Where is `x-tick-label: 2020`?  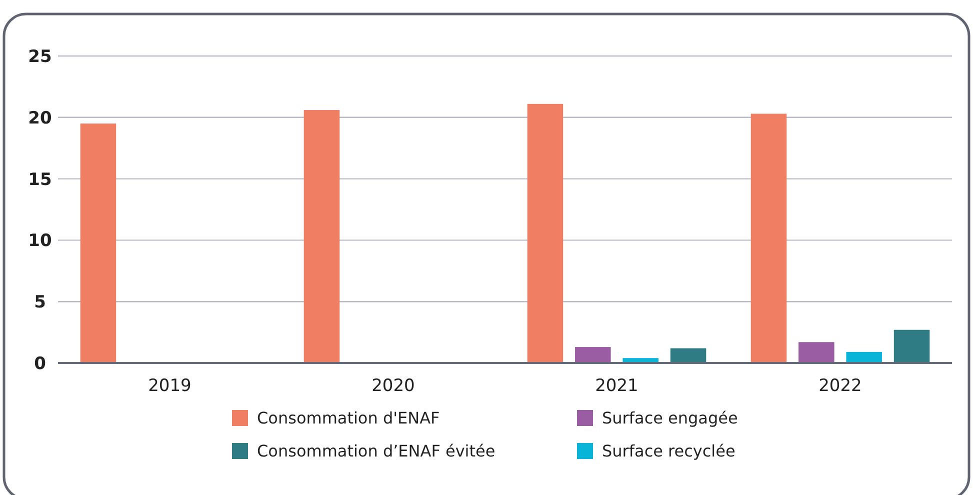 x-tick-label: 2020 is located at coordinates (393, 386).